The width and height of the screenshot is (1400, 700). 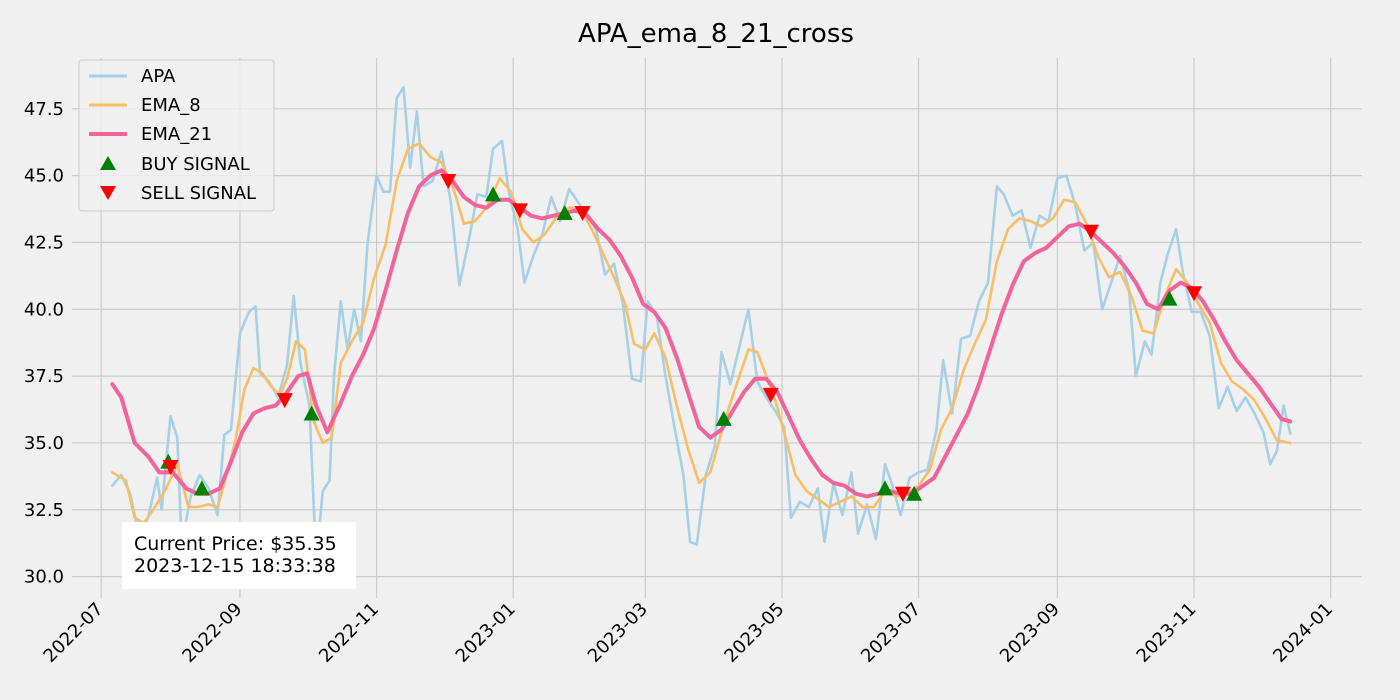 What do you see at coordinates (44, 176) in the screenshot?
I see `y-tick-label: 45.0` at bounding box center [44, 176].